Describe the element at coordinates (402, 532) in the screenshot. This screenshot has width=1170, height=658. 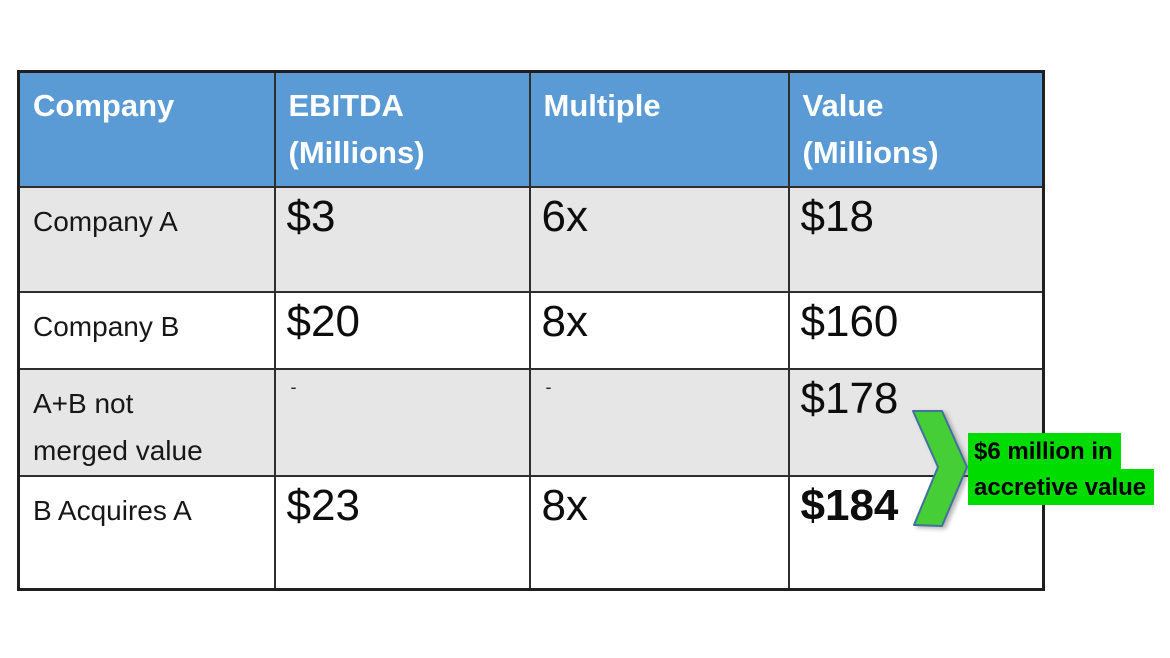
I see `cell-acquires-ebitda: $23` at that location.